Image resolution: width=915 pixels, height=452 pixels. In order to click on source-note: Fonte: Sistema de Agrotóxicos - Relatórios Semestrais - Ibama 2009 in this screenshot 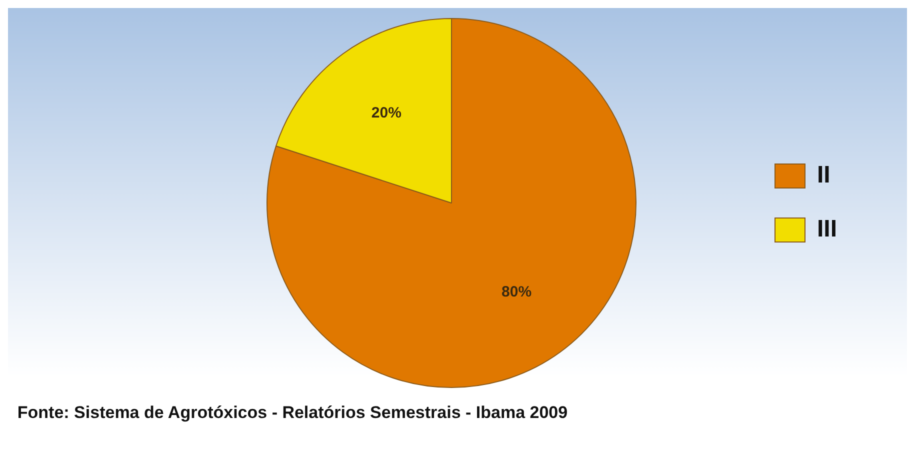, I will do `click(453, 408)`.